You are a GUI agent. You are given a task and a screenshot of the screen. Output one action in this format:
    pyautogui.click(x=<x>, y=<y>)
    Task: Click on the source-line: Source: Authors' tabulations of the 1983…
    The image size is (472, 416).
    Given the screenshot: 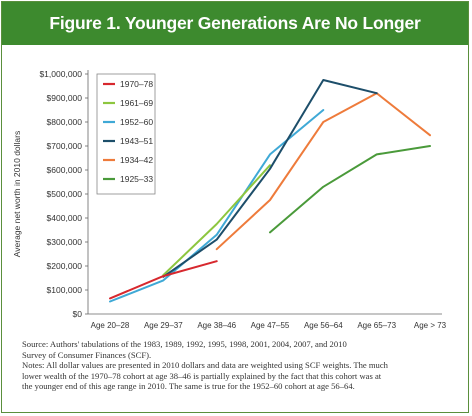 What is the action you would take?
    pyautogui.click(x=184, y=344)
    